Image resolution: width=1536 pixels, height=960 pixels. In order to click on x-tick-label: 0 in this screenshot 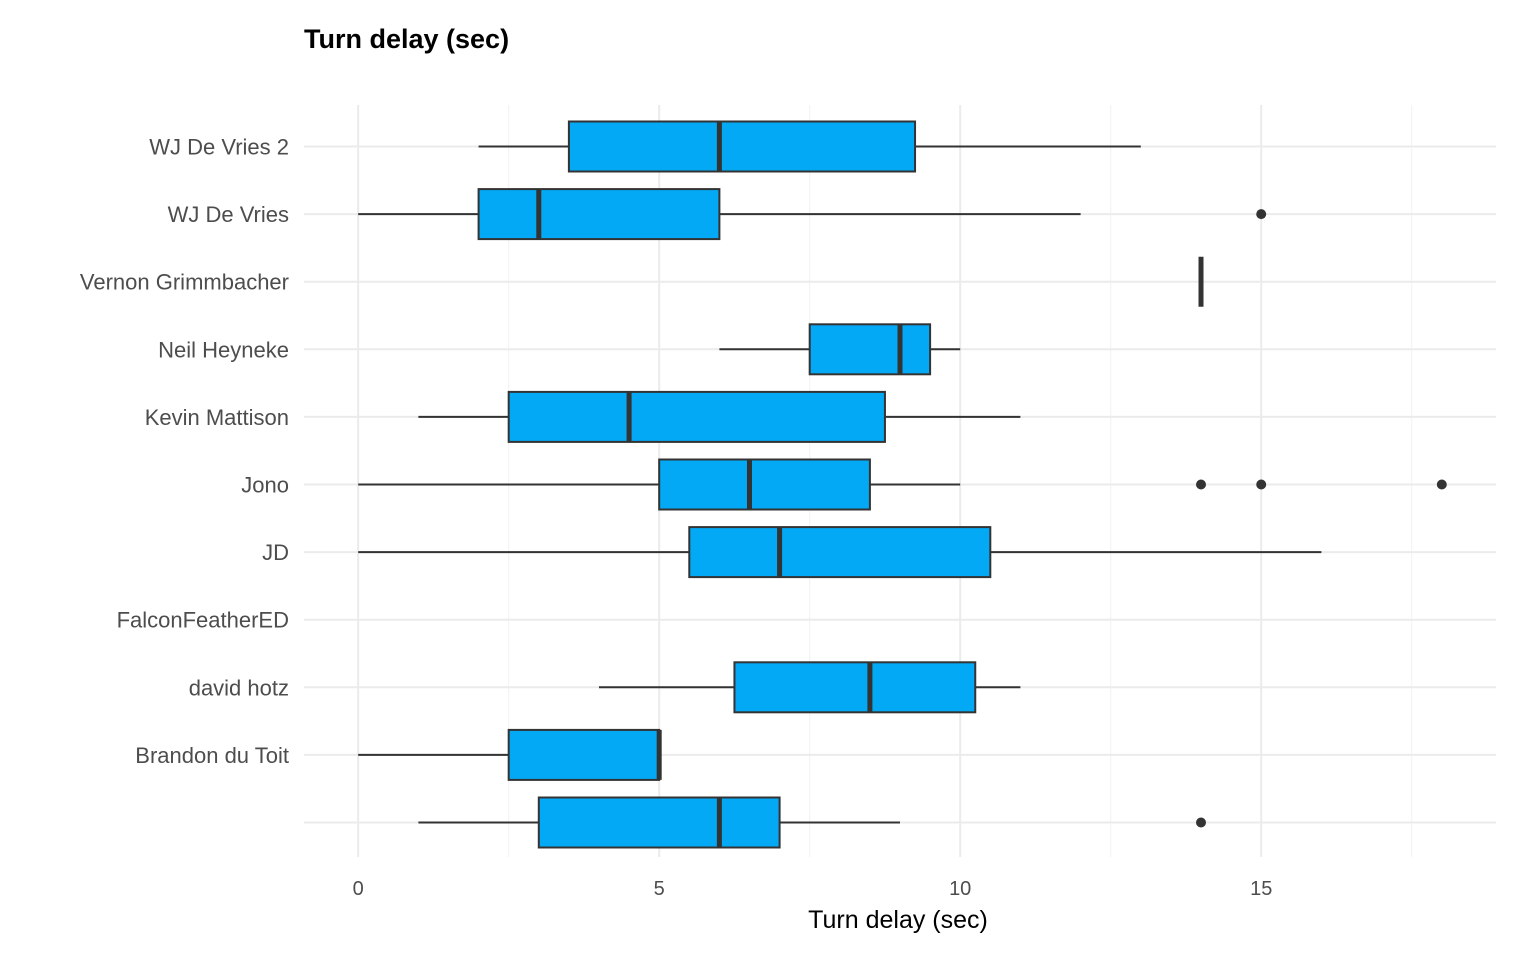, I will do `click(358, 889)`.